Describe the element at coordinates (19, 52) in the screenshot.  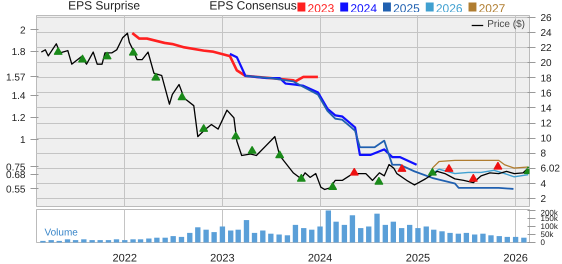
I see `y-tick-label: 1.8` at that location.